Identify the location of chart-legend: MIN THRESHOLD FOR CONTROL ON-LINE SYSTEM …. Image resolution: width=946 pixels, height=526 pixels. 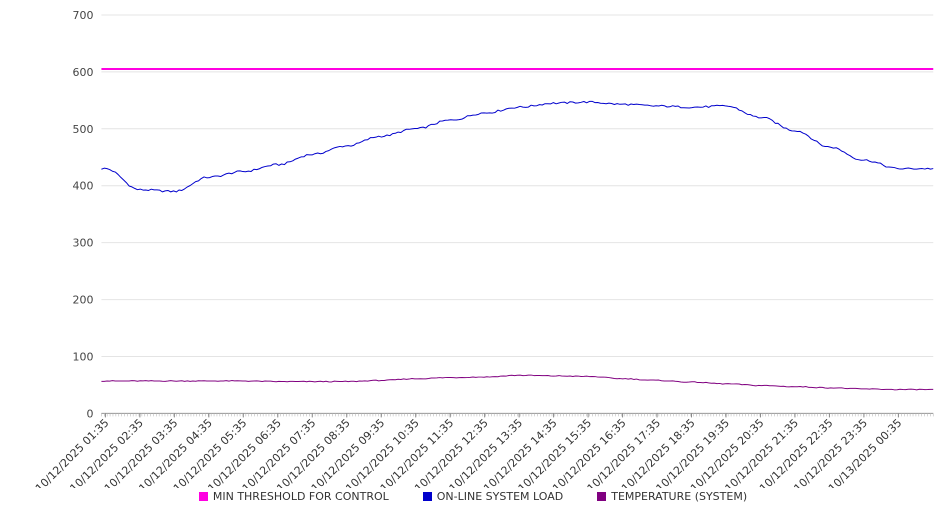
(473, 507).